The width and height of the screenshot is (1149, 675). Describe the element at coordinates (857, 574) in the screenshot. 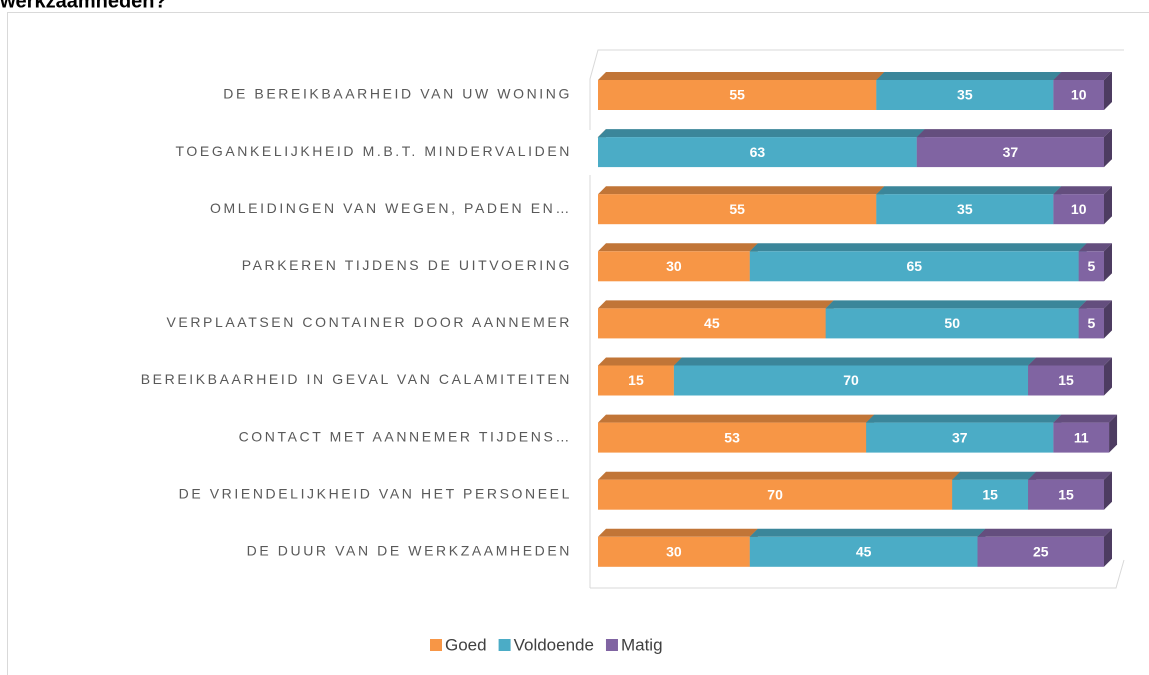

I see `floor` at that location.